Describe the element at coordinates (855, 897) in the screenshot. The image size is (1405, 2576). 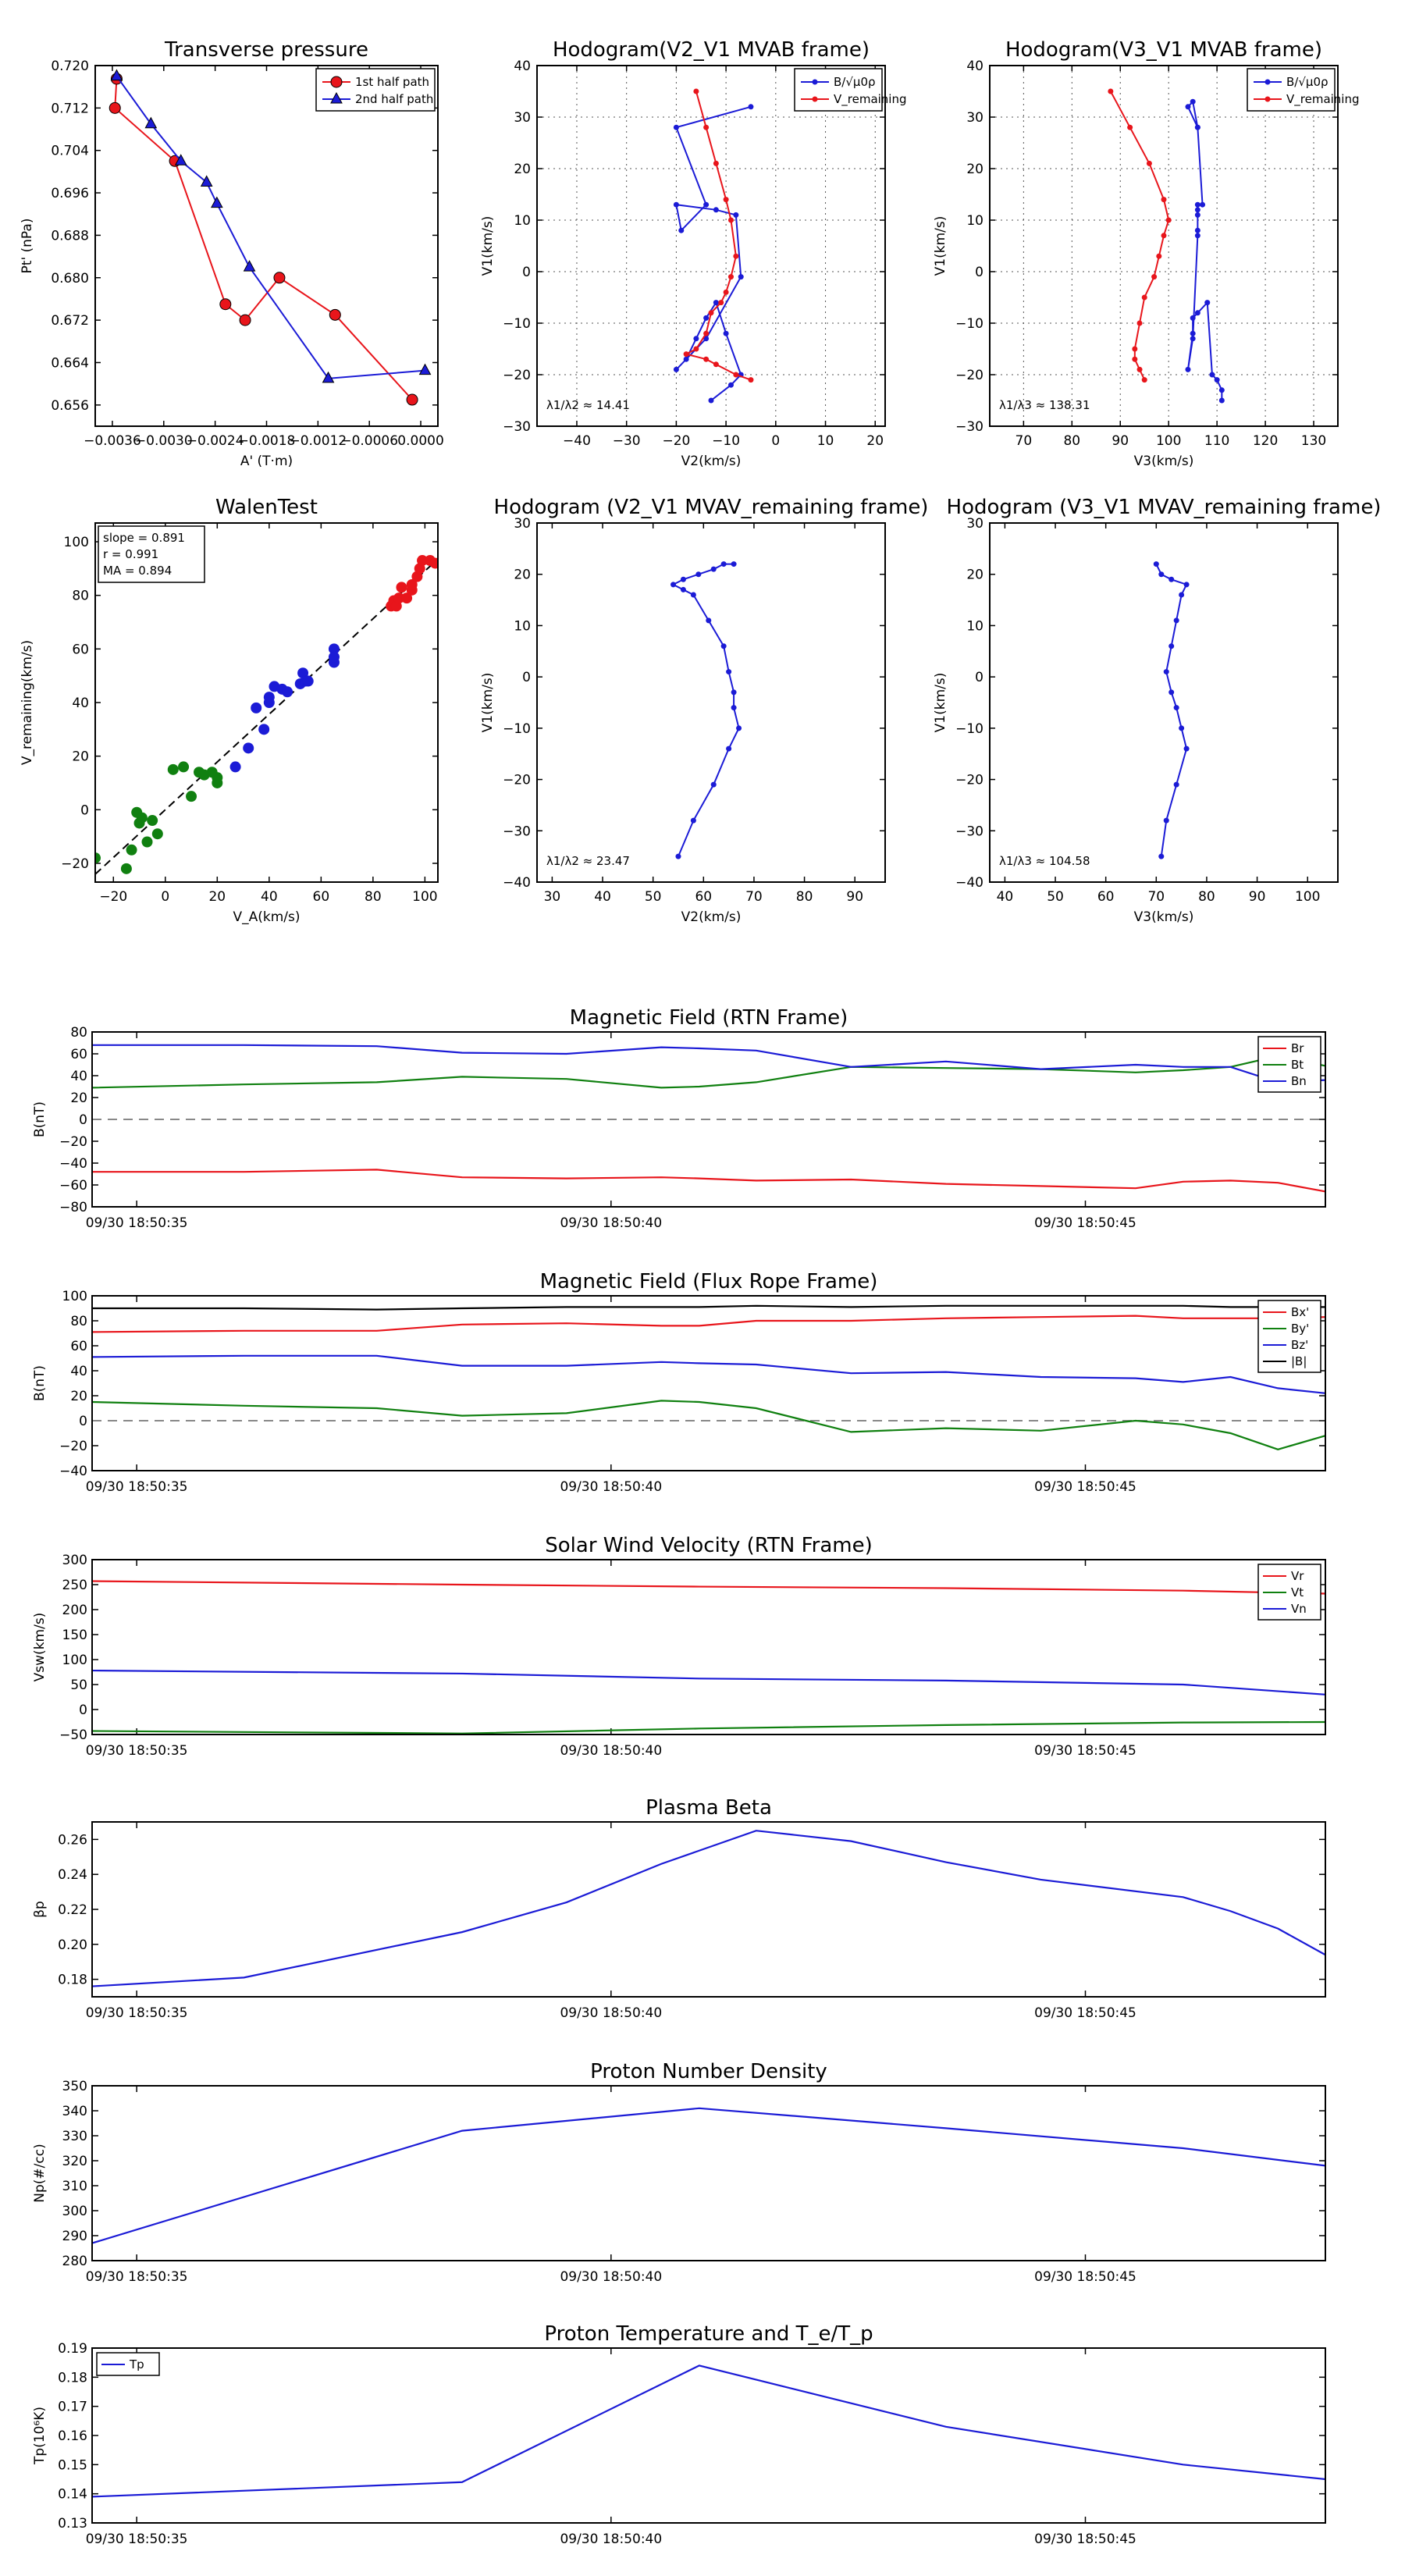
I see `x-tick-label: 90` at that location.